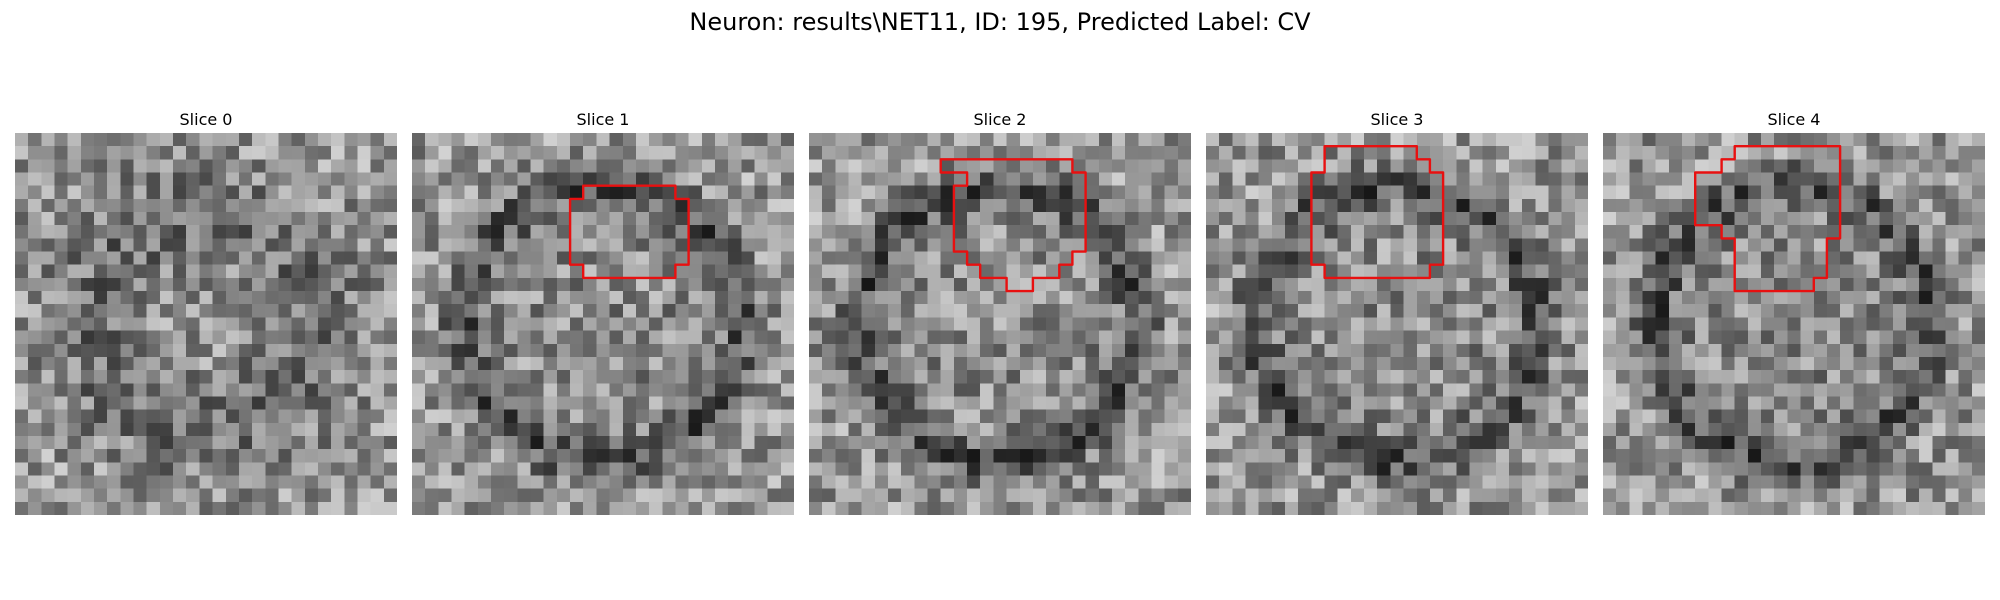  I want to click on slice-title: Slice 2, so click(1000, 119).